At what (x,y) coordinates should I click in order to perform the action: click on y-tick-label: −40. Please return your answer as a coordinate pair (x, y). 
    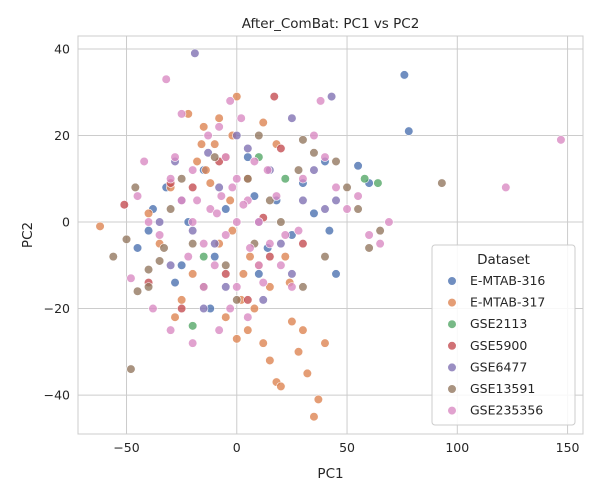
    Looking at the image, I should click on (57, 395).